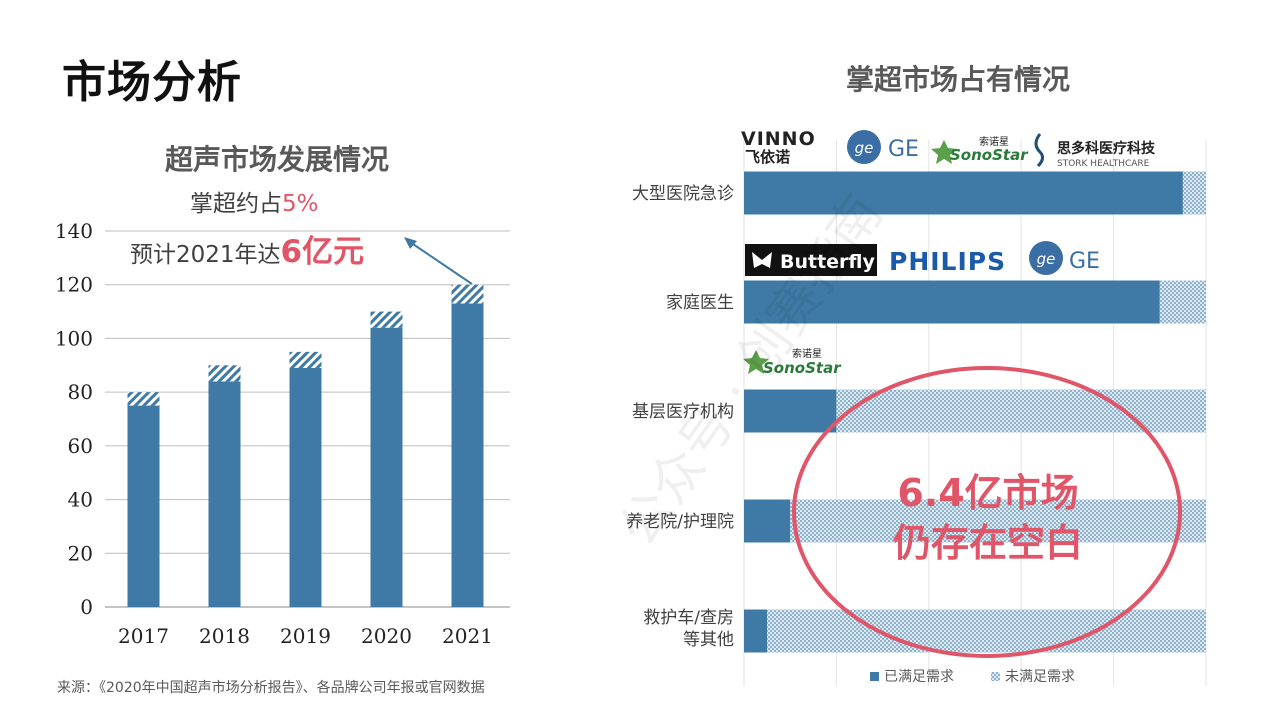  Describe the element at coordinates (410, 243) in the screenshot. I see `forecast-arrowhead` at that location.